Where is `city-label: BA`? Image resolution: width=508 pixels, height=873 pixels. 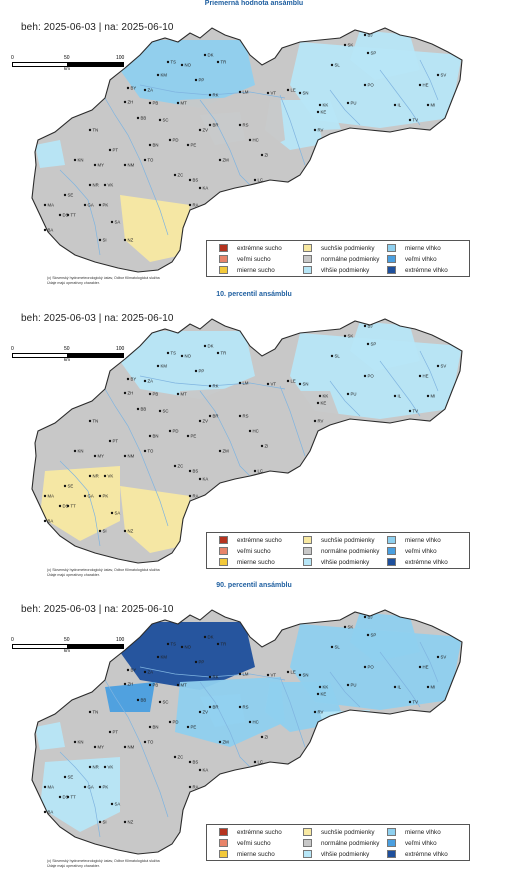 city-label: BA is located at coordinates (51, 521).